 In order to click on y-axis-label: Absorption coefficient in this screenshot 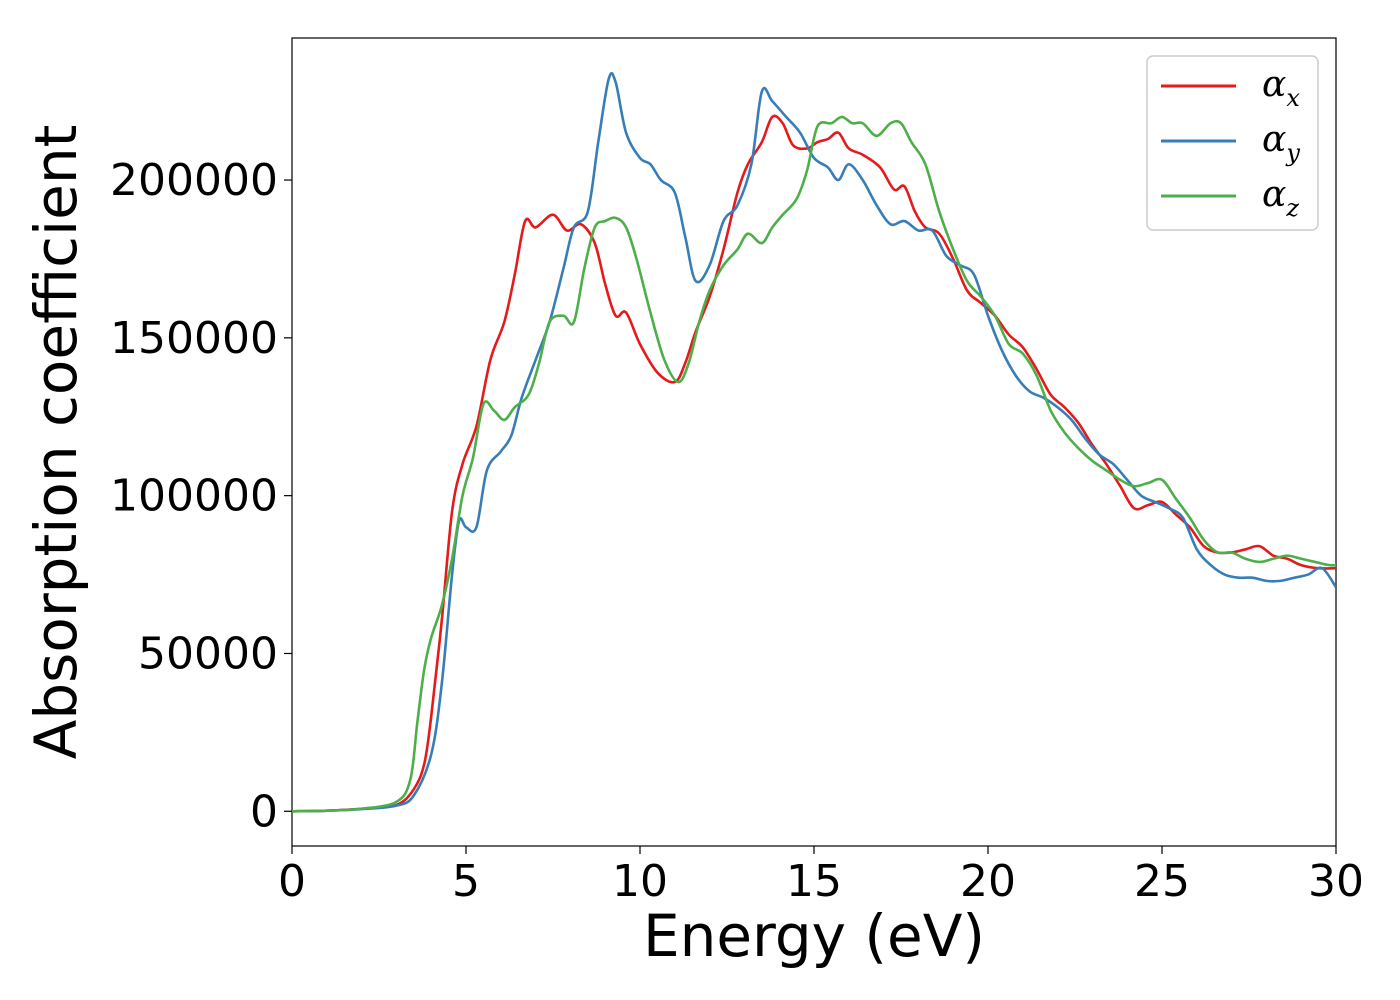, I will do `click(56, 442)`.